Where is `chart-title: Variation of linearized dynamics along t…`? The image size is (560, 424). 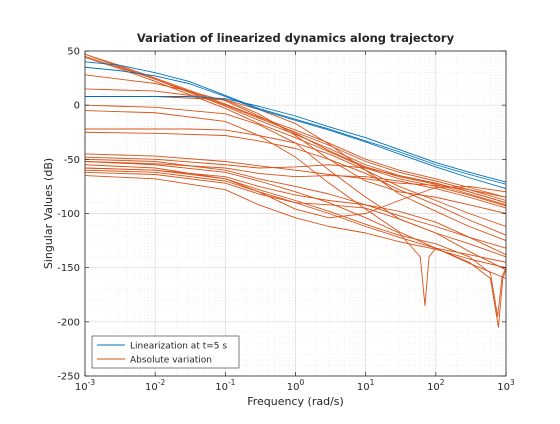 chart-title: Variation of linearized dynamics along t… is located at coordinates (296, 38).